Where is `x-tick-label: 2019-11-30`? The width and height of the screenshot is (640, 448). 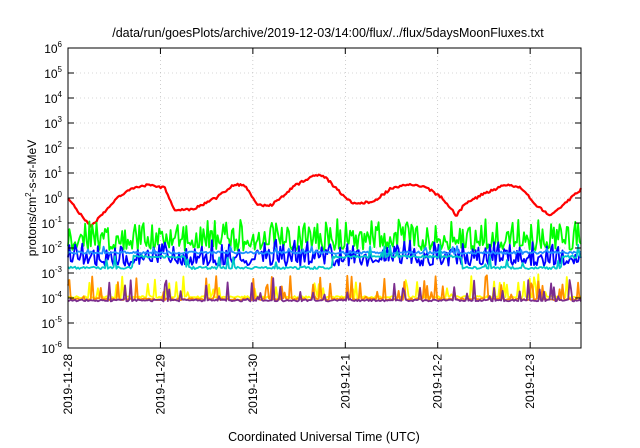 x-tick-label: 2019-11-30 is located at coordinates (253, 384).